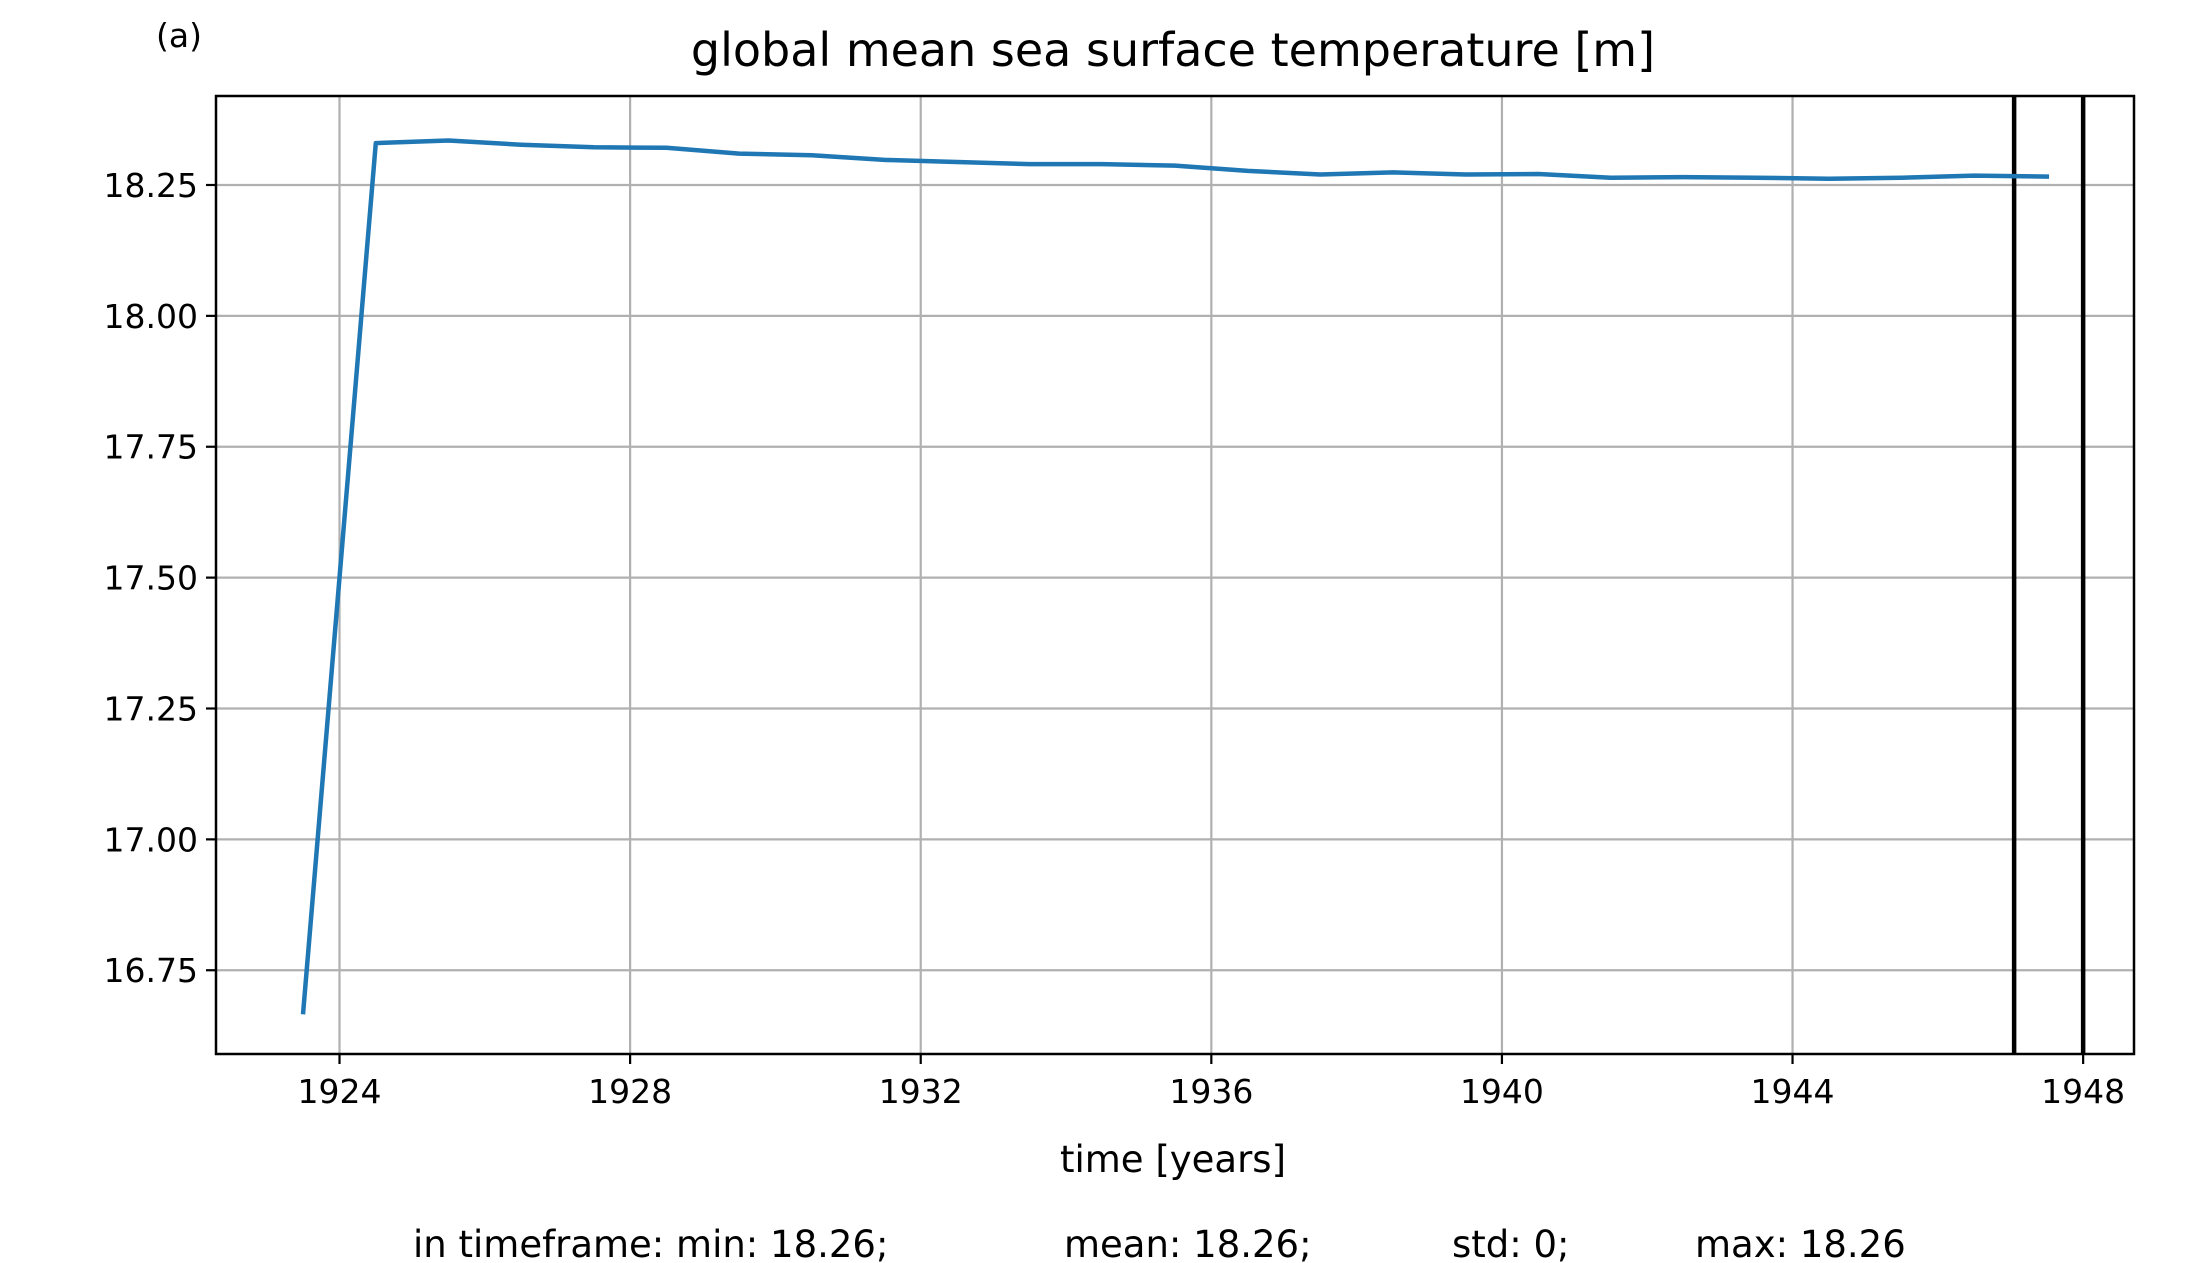 This screenshot has width=2196, height=1263. What do you see at coordinates (179, 35) in the screenshot?
I see `panel-label: (a)` at bounding box center [179, 35].